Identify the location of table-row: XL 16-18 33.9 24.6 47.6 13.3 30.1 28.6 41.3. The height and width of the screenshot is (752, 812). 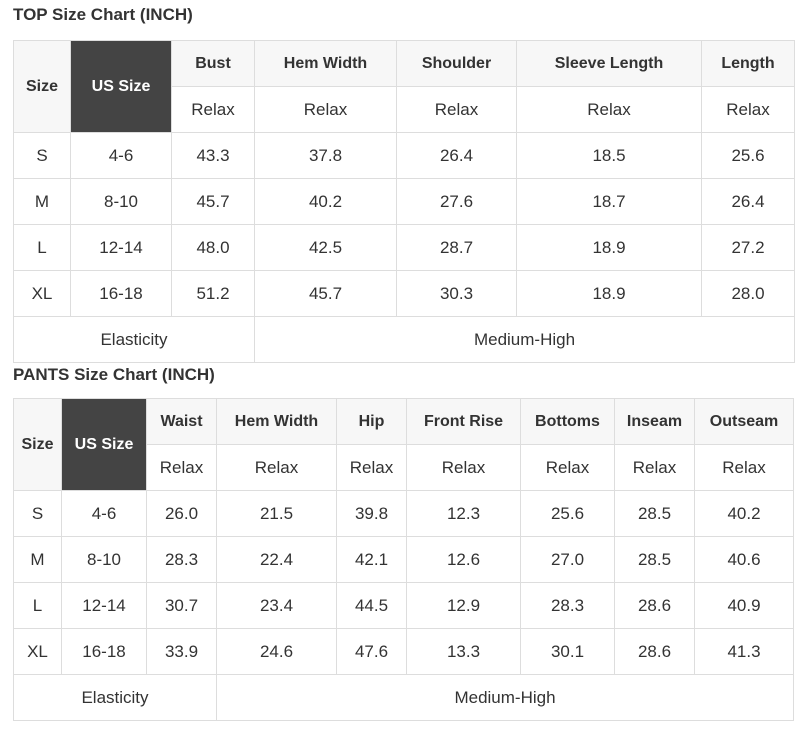
(403, 651).